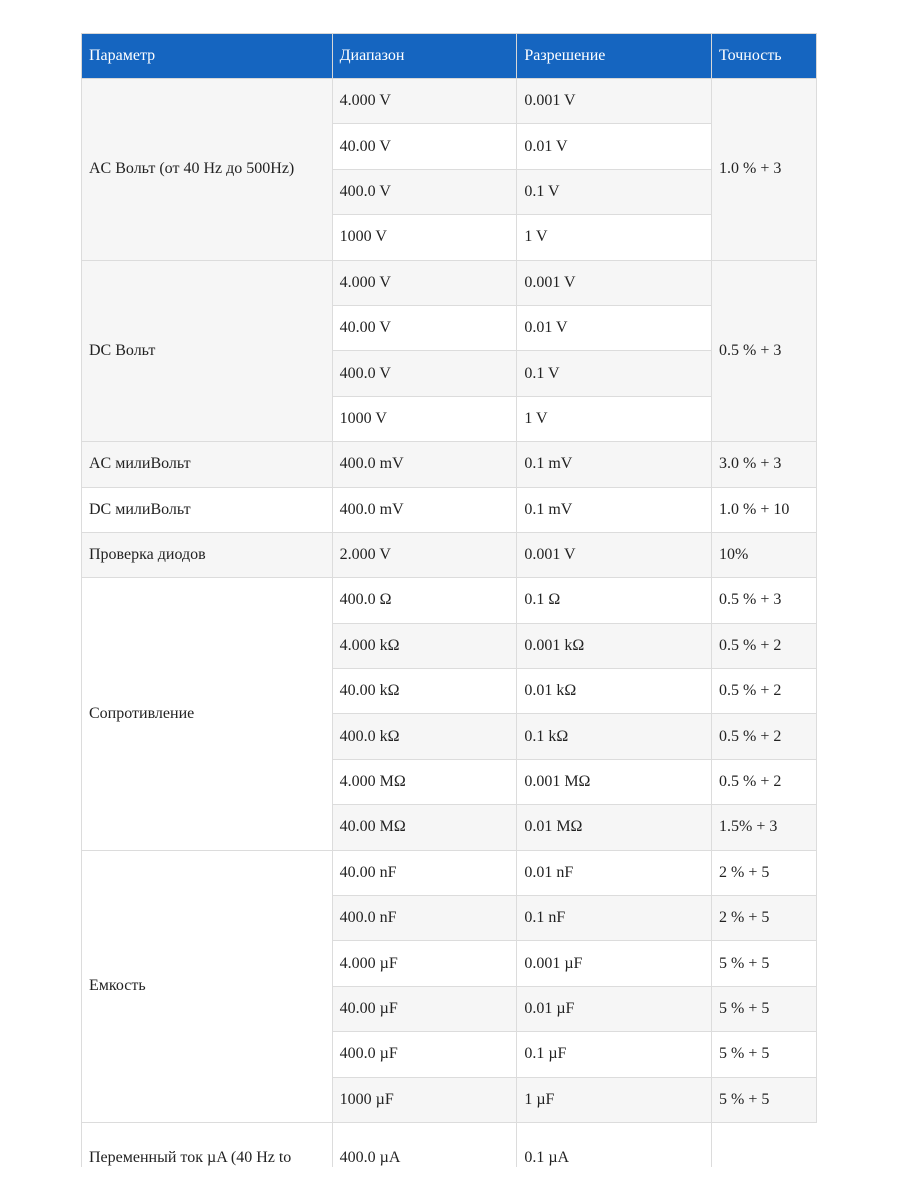 This screenshot has width=900, height=1200. Describe the element at coordinates (614, 963) in the screenshot. I see `resolution-cell: 0.001 µF` at that location.